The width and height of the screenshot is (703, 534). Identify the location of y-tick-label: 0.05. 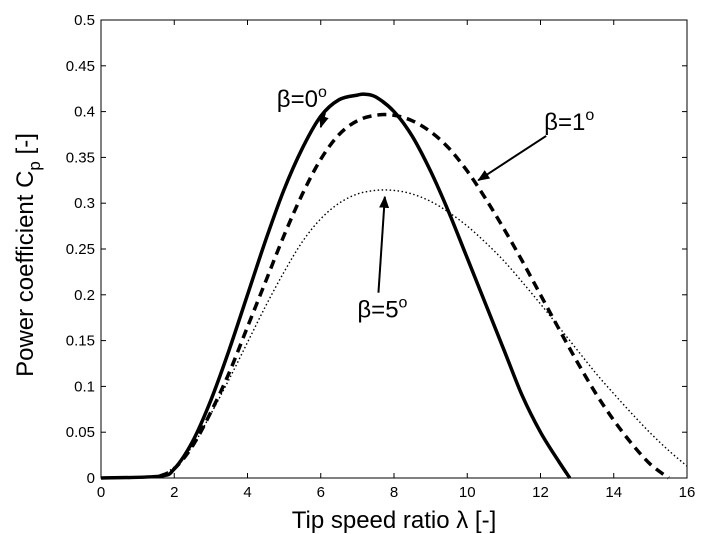
(80, 432).